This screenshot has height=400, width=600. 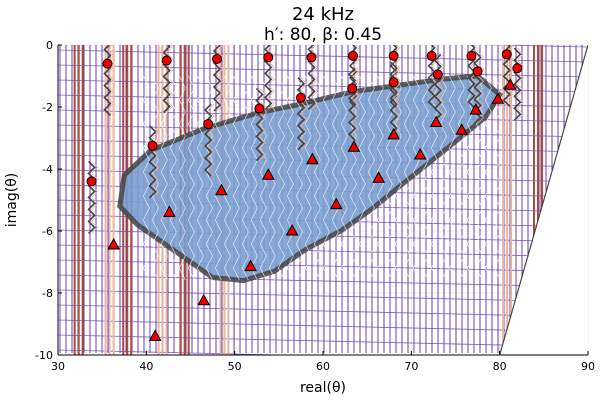 What do you see at coordinates (588, 366) in the screenshot?
I see `x-tick-label: 90` at bounding box center [588, 366].